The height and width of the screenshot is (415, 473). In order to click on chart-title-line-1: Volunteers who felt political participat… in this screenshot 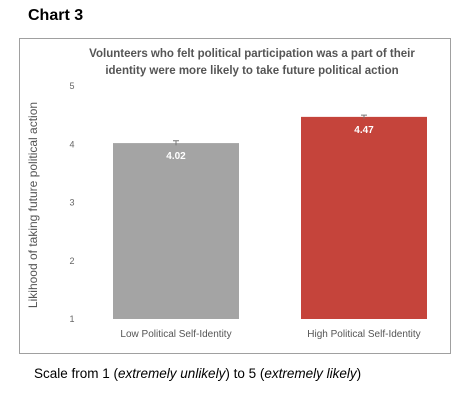, I will do `click(252, 54)`.